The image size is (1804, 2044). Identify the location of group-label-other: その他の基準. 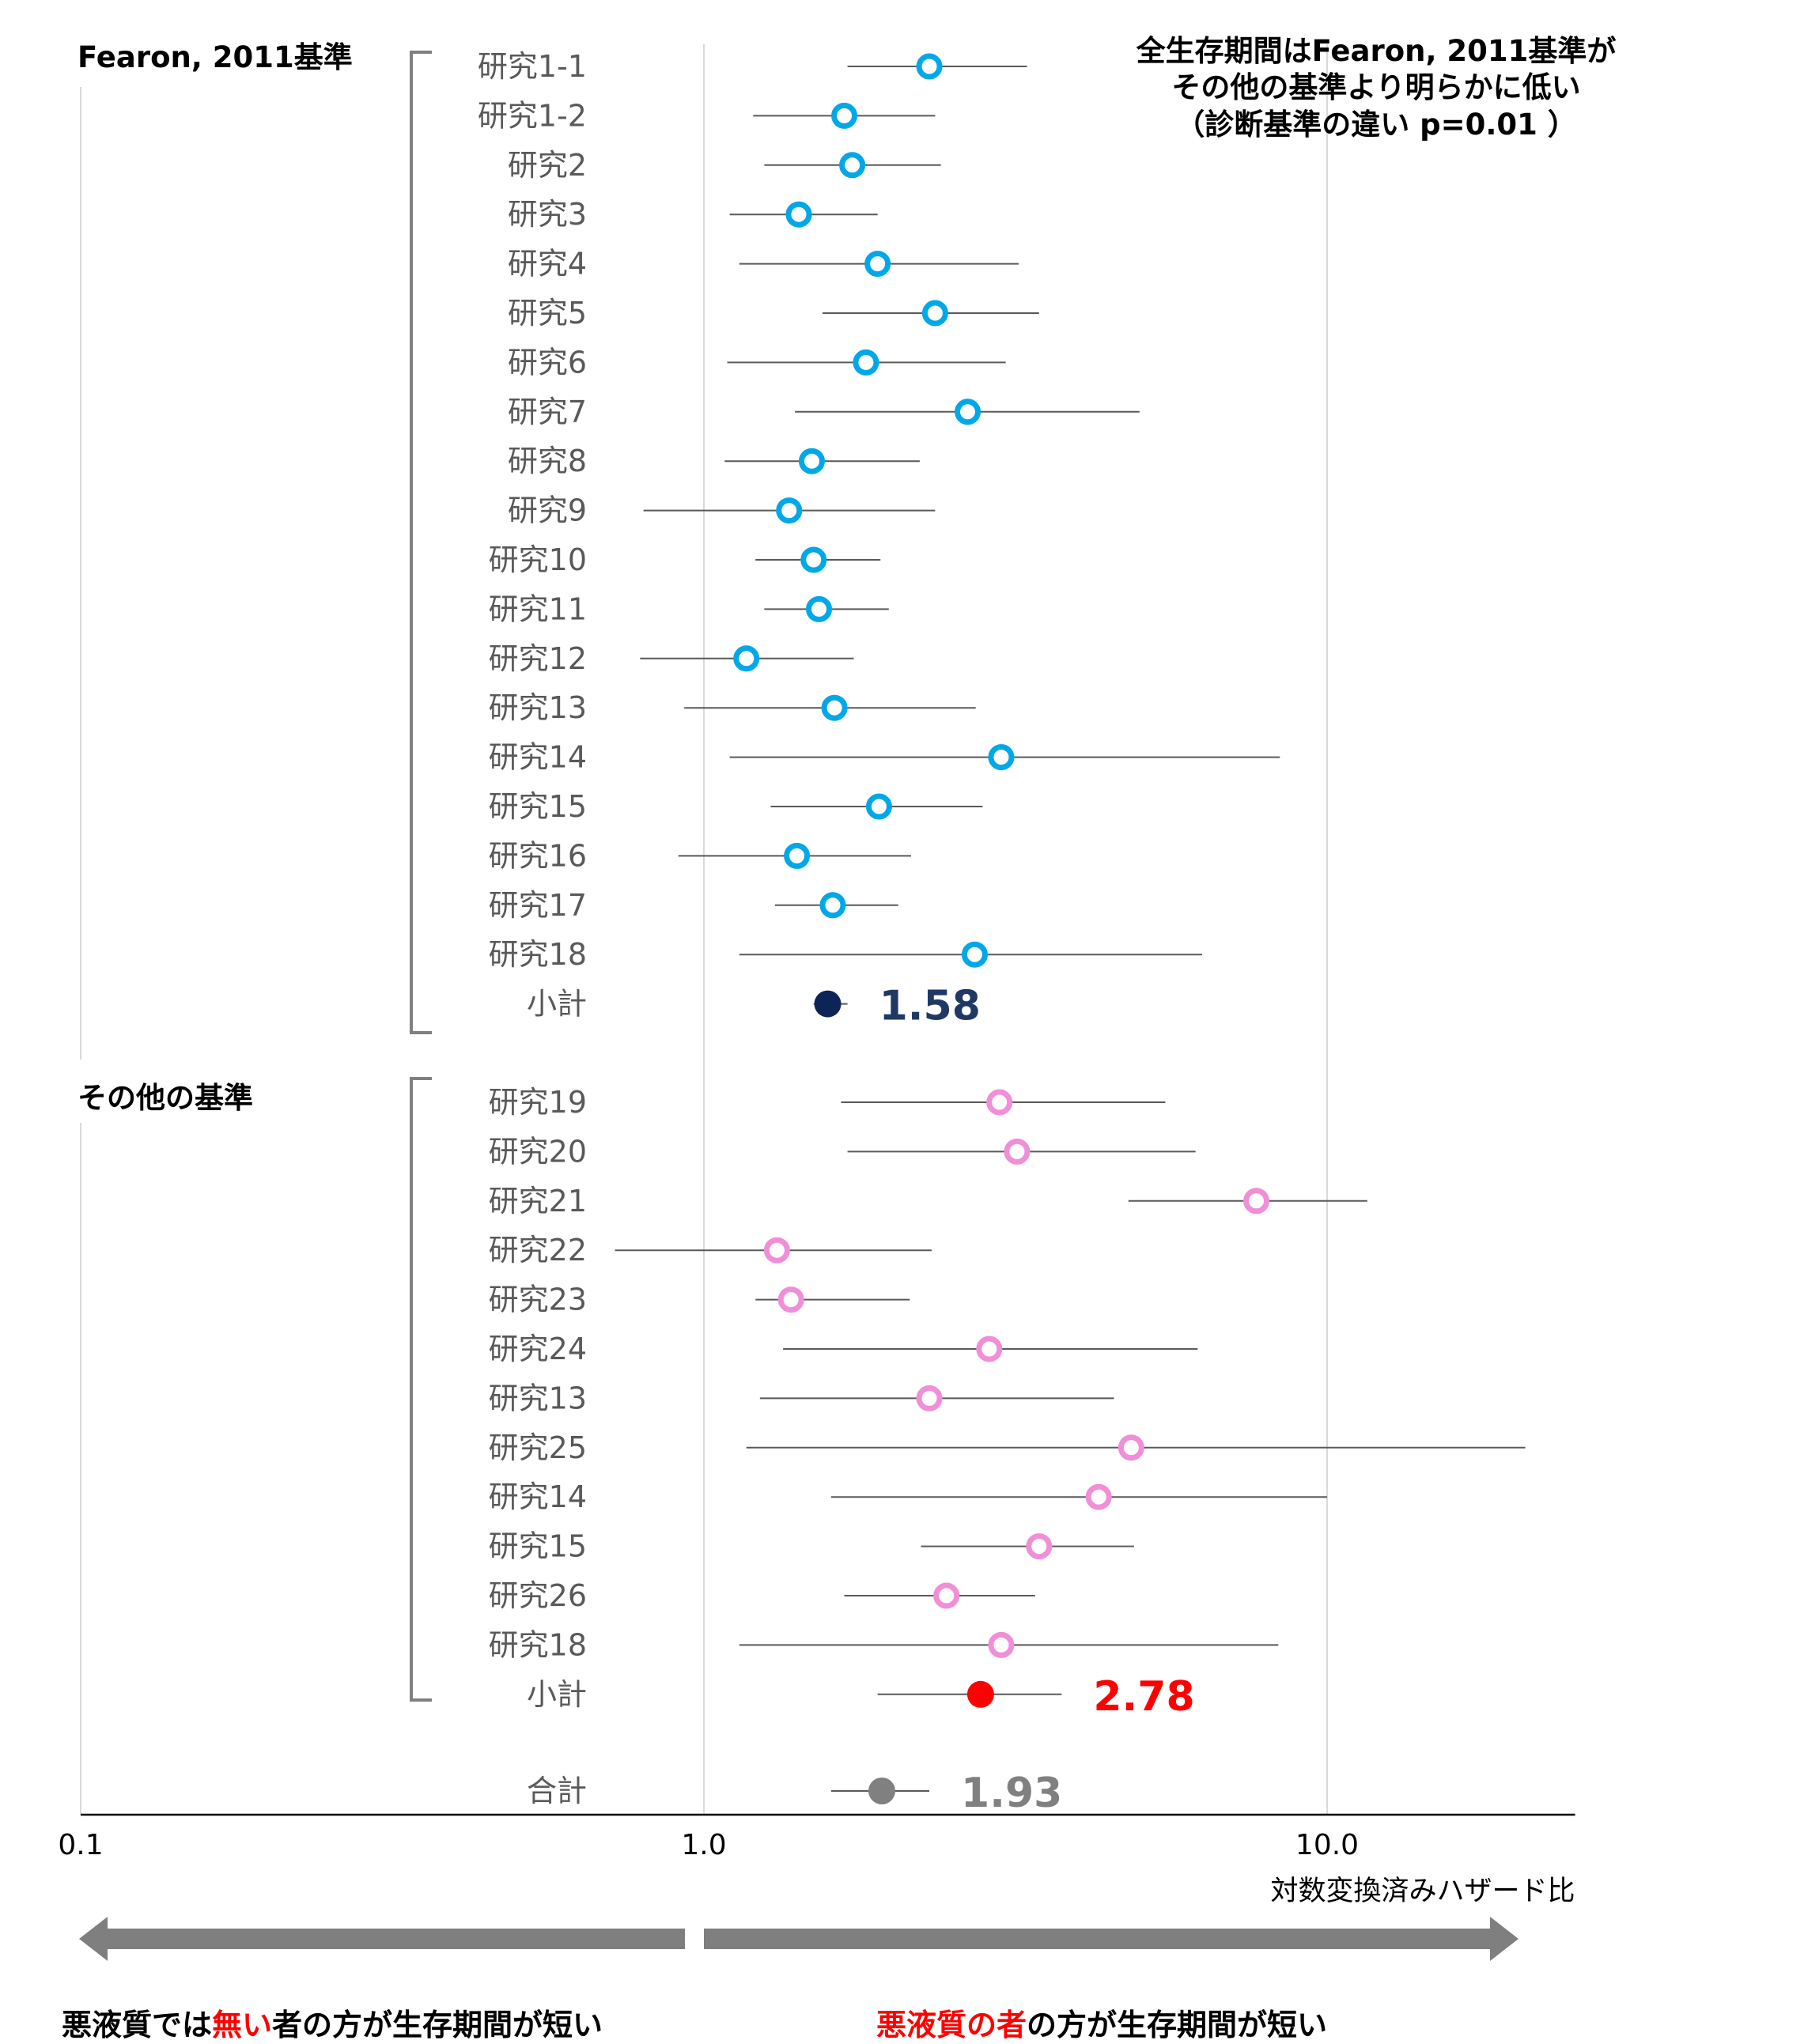
(165, 1098).